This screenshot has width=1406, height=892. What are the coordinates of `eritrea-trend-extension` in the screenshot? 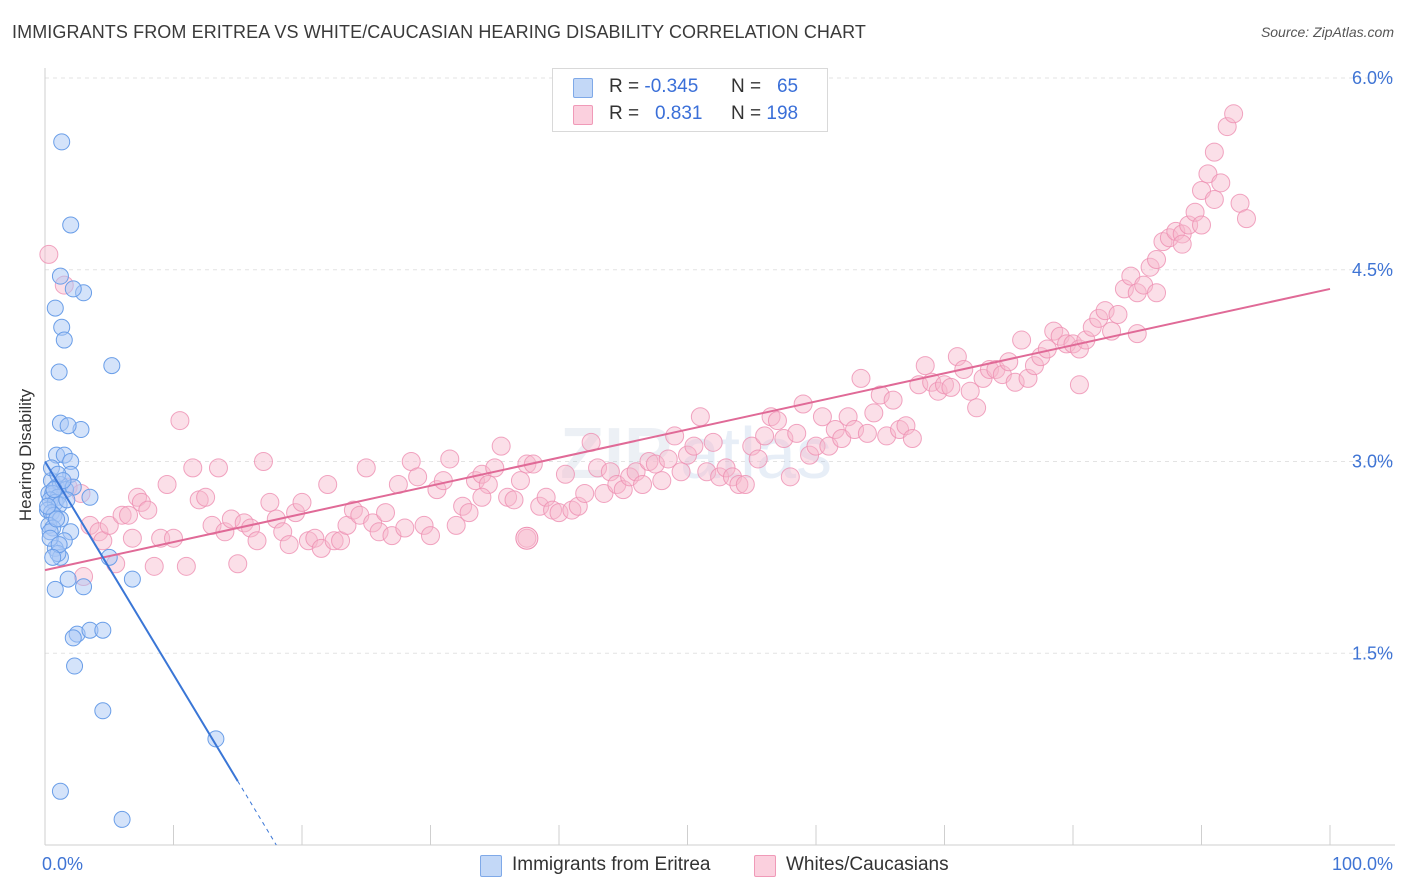 It's located at (257, 813).